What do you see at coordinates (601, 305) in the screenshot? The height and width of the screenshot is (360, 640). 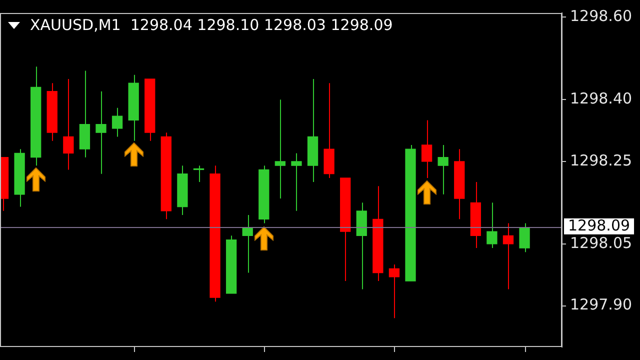 I see `y-tick-label: 1297.90` at bounding box center [601, 305].